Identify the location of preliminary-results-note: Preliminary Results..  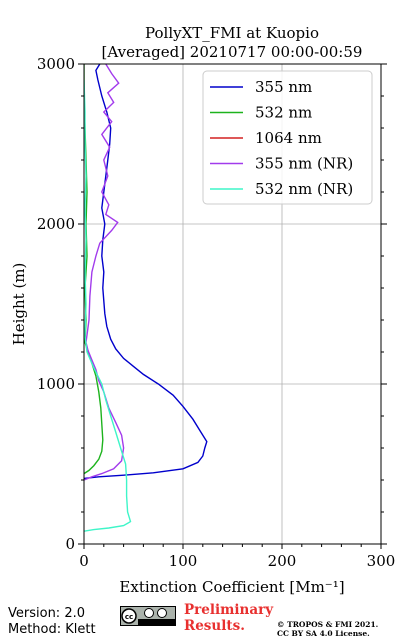
(228, 618).